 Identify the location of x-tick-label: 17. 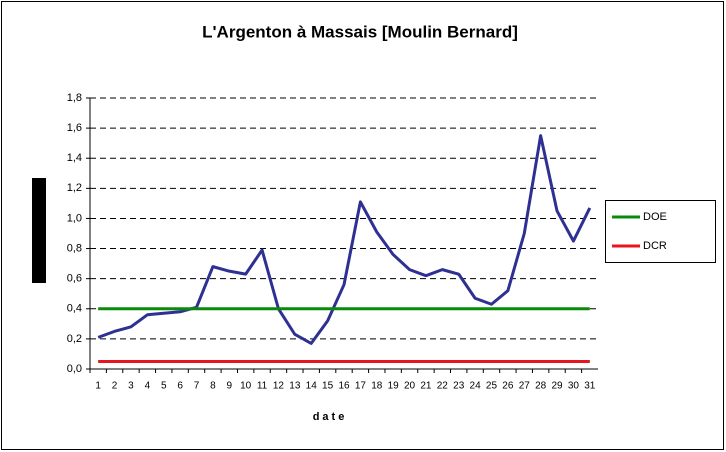
(361, 386).